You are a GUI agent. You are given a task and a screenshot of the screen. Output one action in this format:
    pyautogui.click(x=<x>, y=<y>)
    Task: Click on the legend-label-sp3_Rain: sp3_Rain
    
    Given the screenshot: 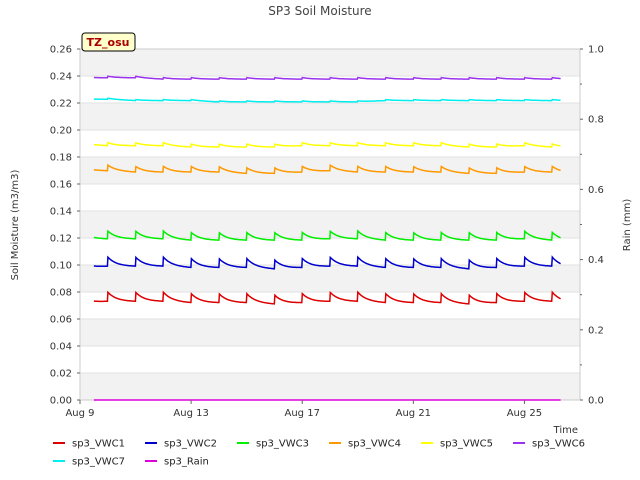 What is the action you would take?
    pyautogui.click(x=186, y=462)
    